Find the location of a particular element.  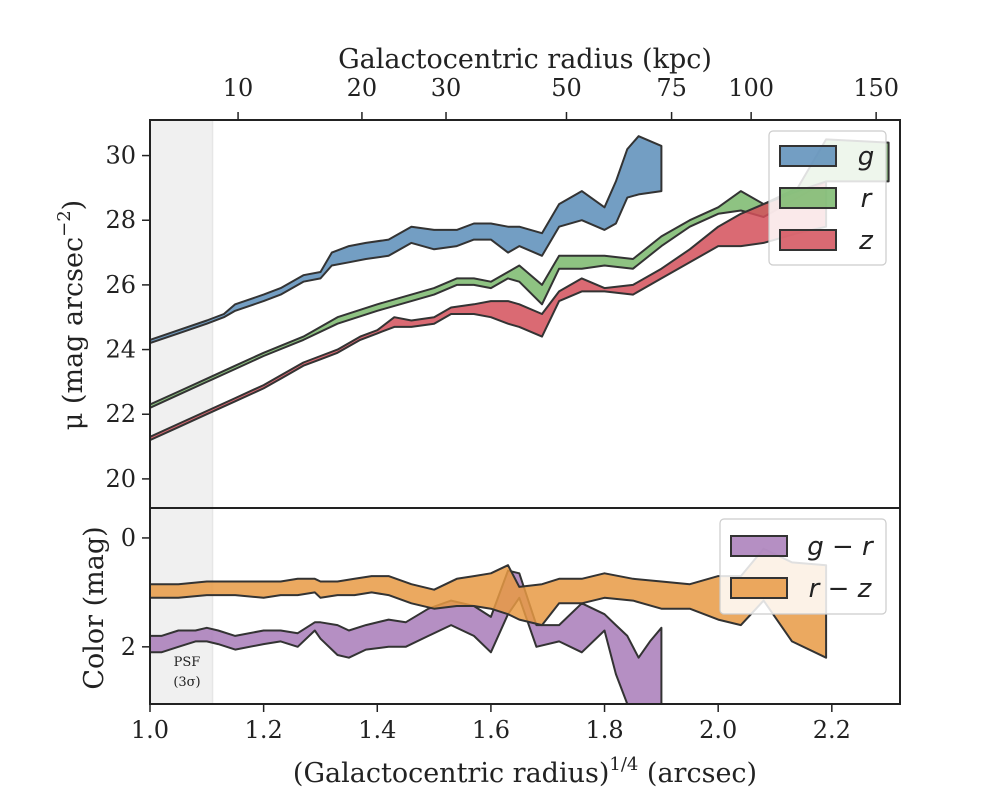

x-axis-title: (Galactocentric radius)1/4 (arcsec) is located at coordinates (525, 771).